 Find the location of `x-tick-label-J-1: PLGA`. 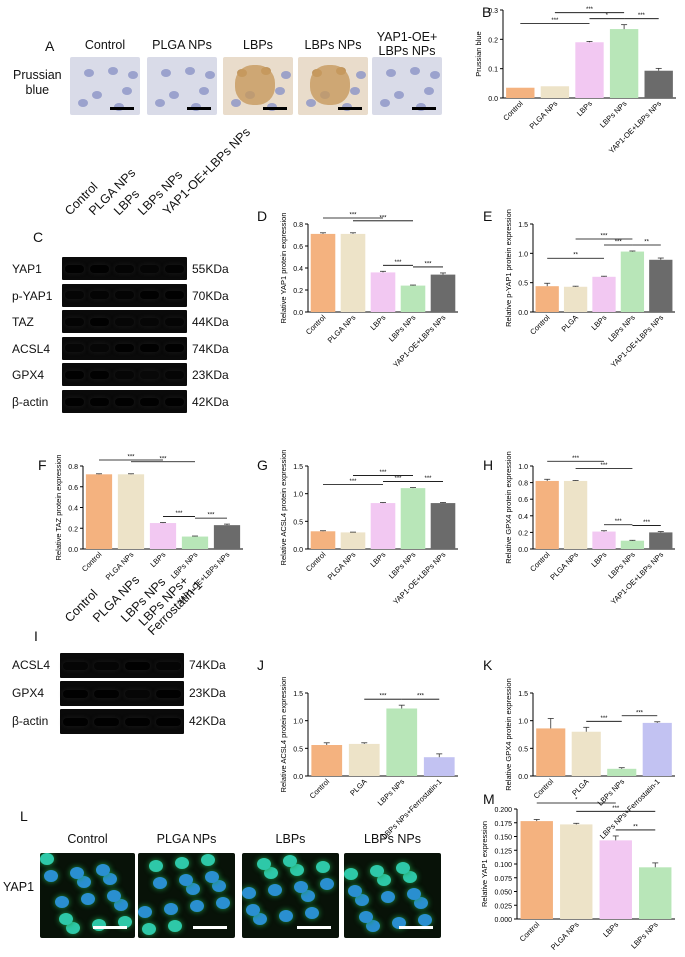

x-tick-label-J-1: PLGA is located at coordinates (358, 787).